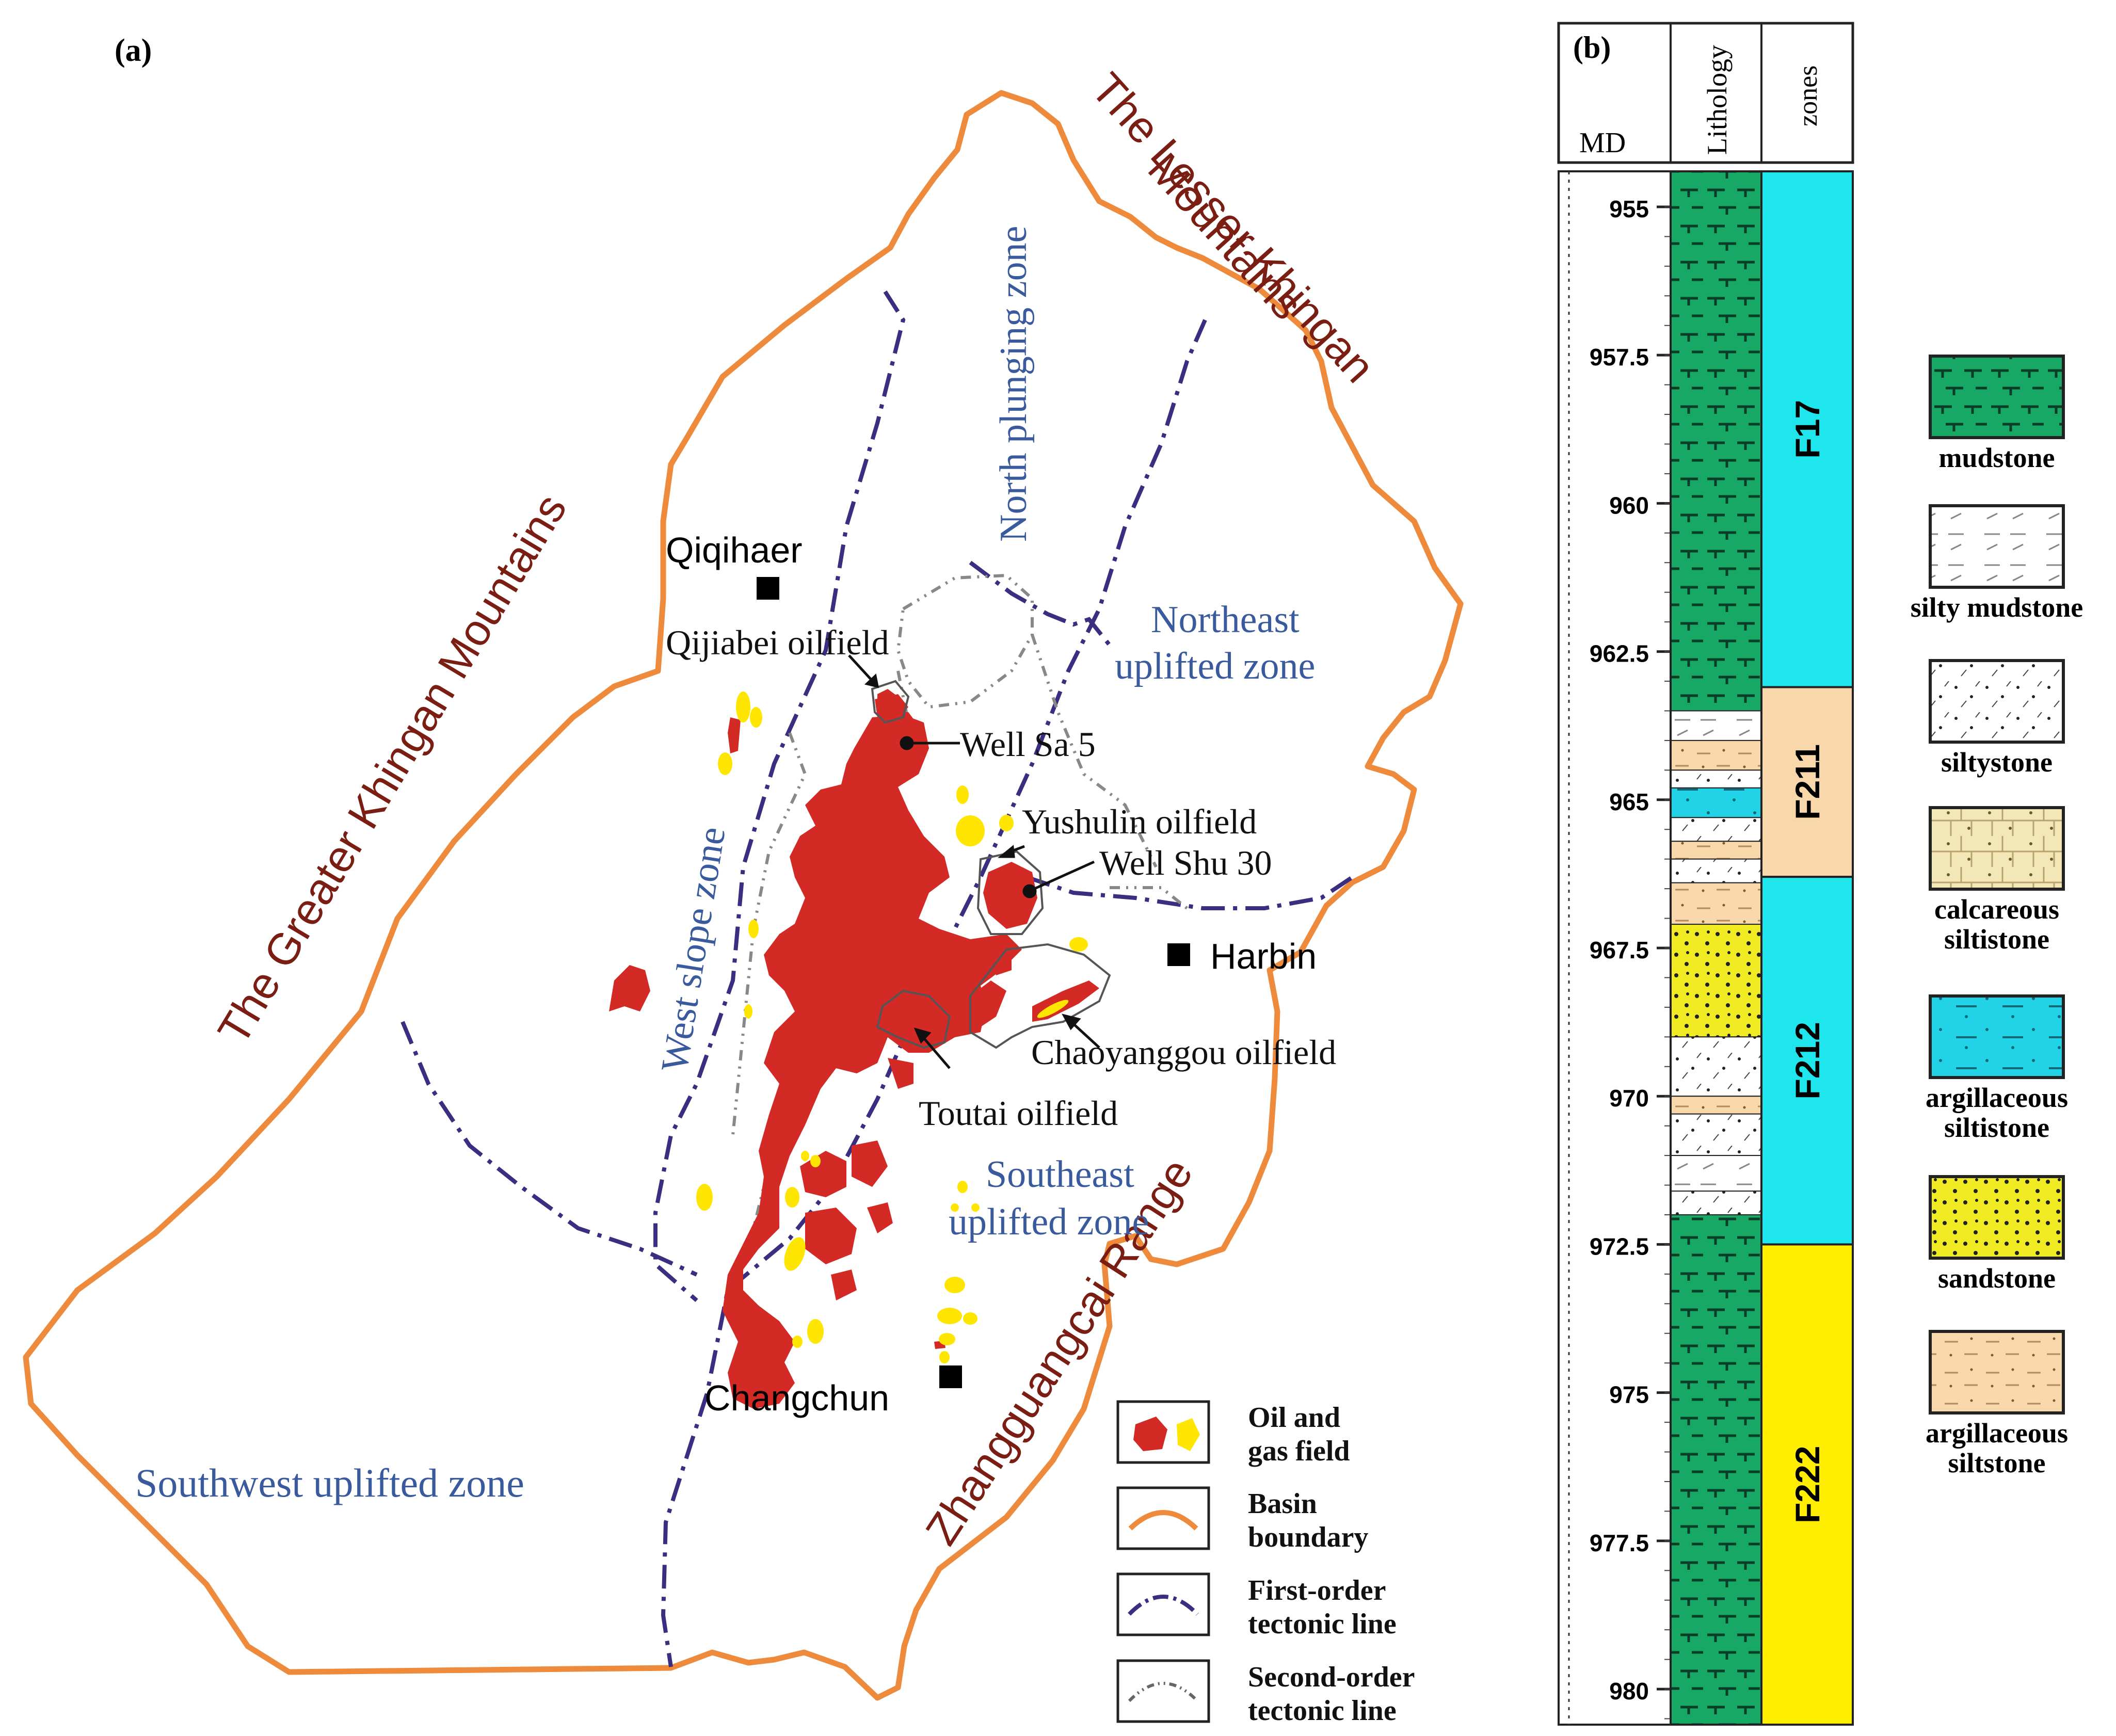 The width and height of the screenshot is (2116, 1736). Describe the element at coordinates (1716, 981) in the screenshot. I see `lithology-bed-sandstone` at that location.